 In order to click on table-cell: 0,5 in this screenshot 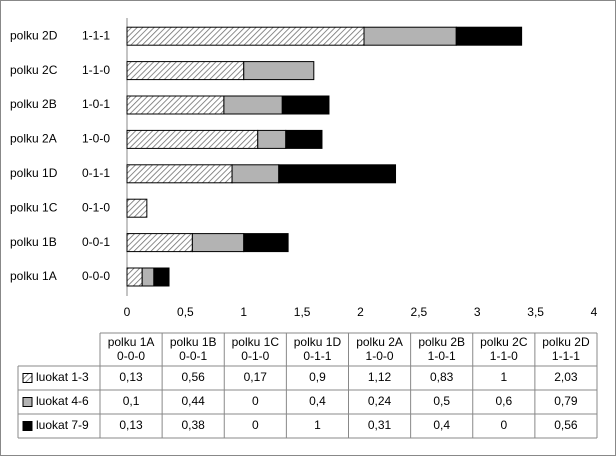, I will do `click(441, 401)`.